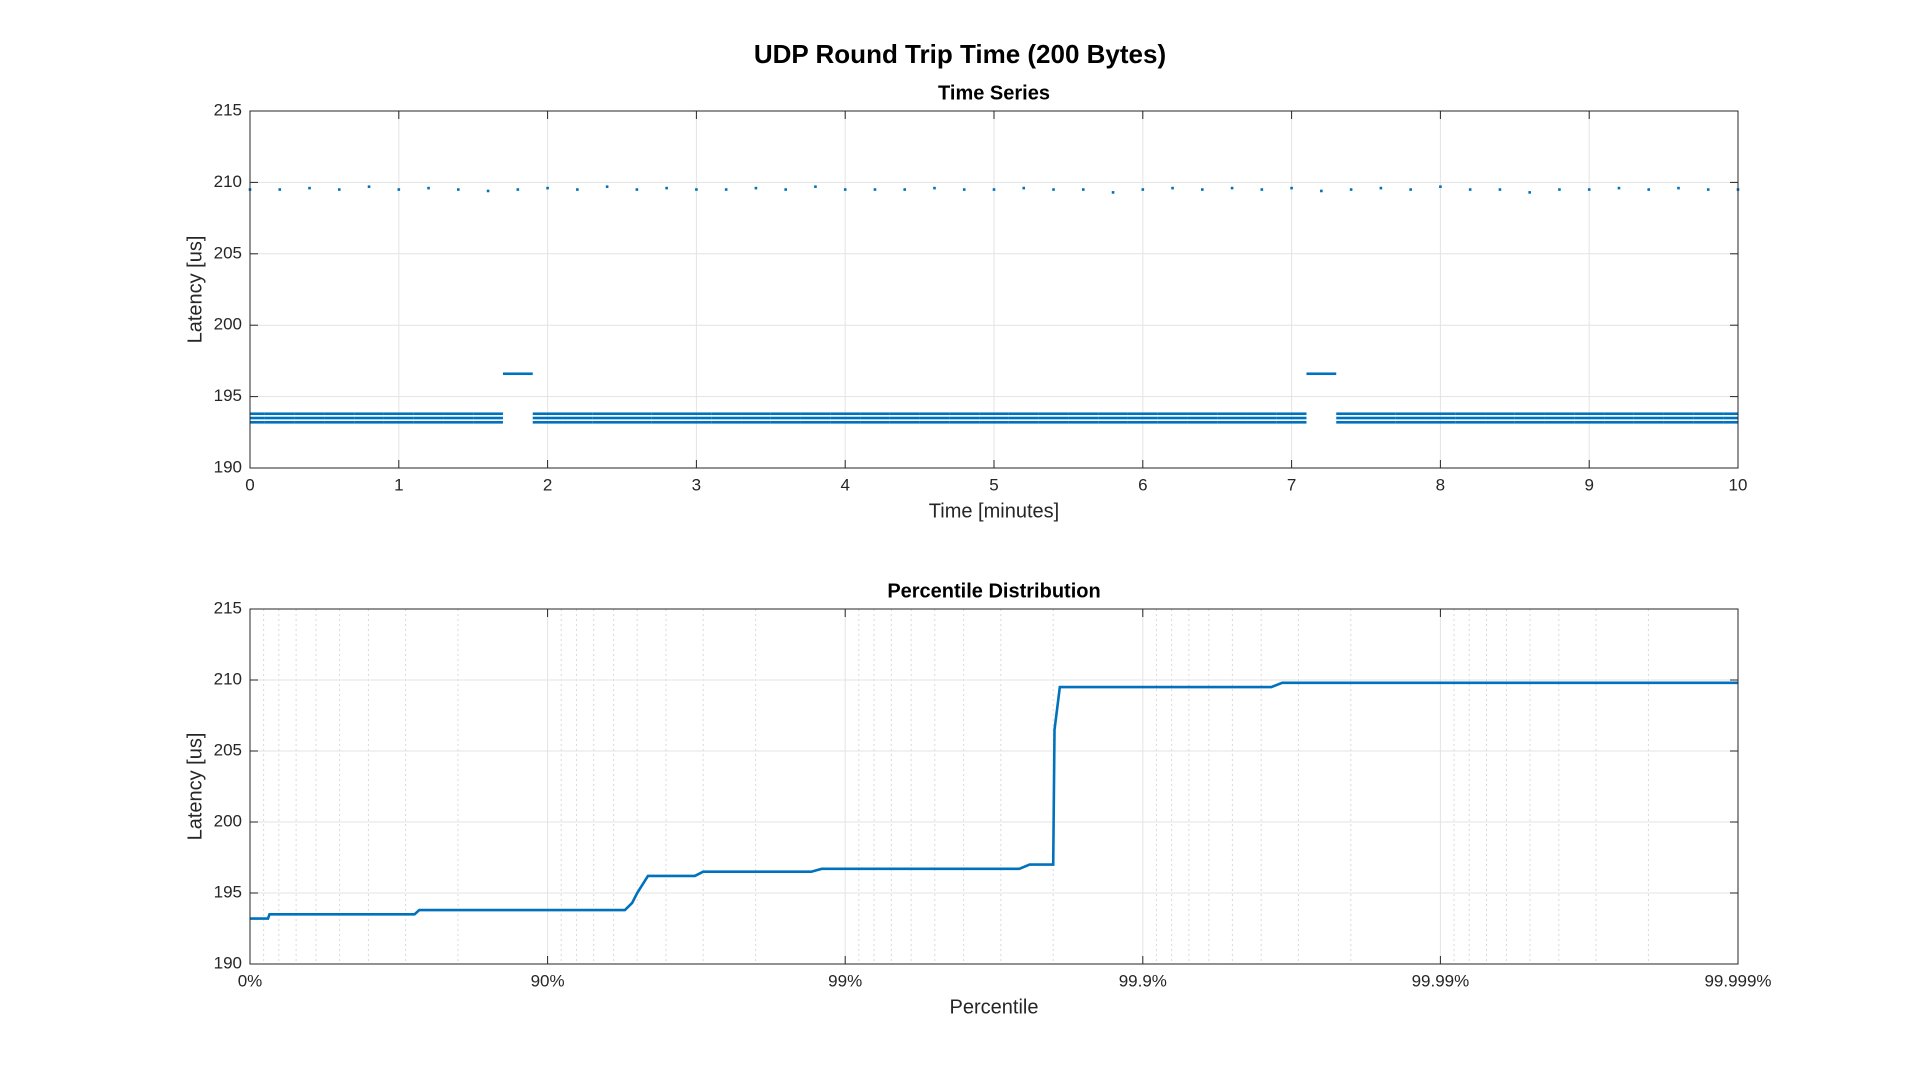 The height and width of the screenshot is (1083, 1920). Describe the element at coordinates (228, 678) in the screenshot. I see `y-tick-label: 210` at that location.